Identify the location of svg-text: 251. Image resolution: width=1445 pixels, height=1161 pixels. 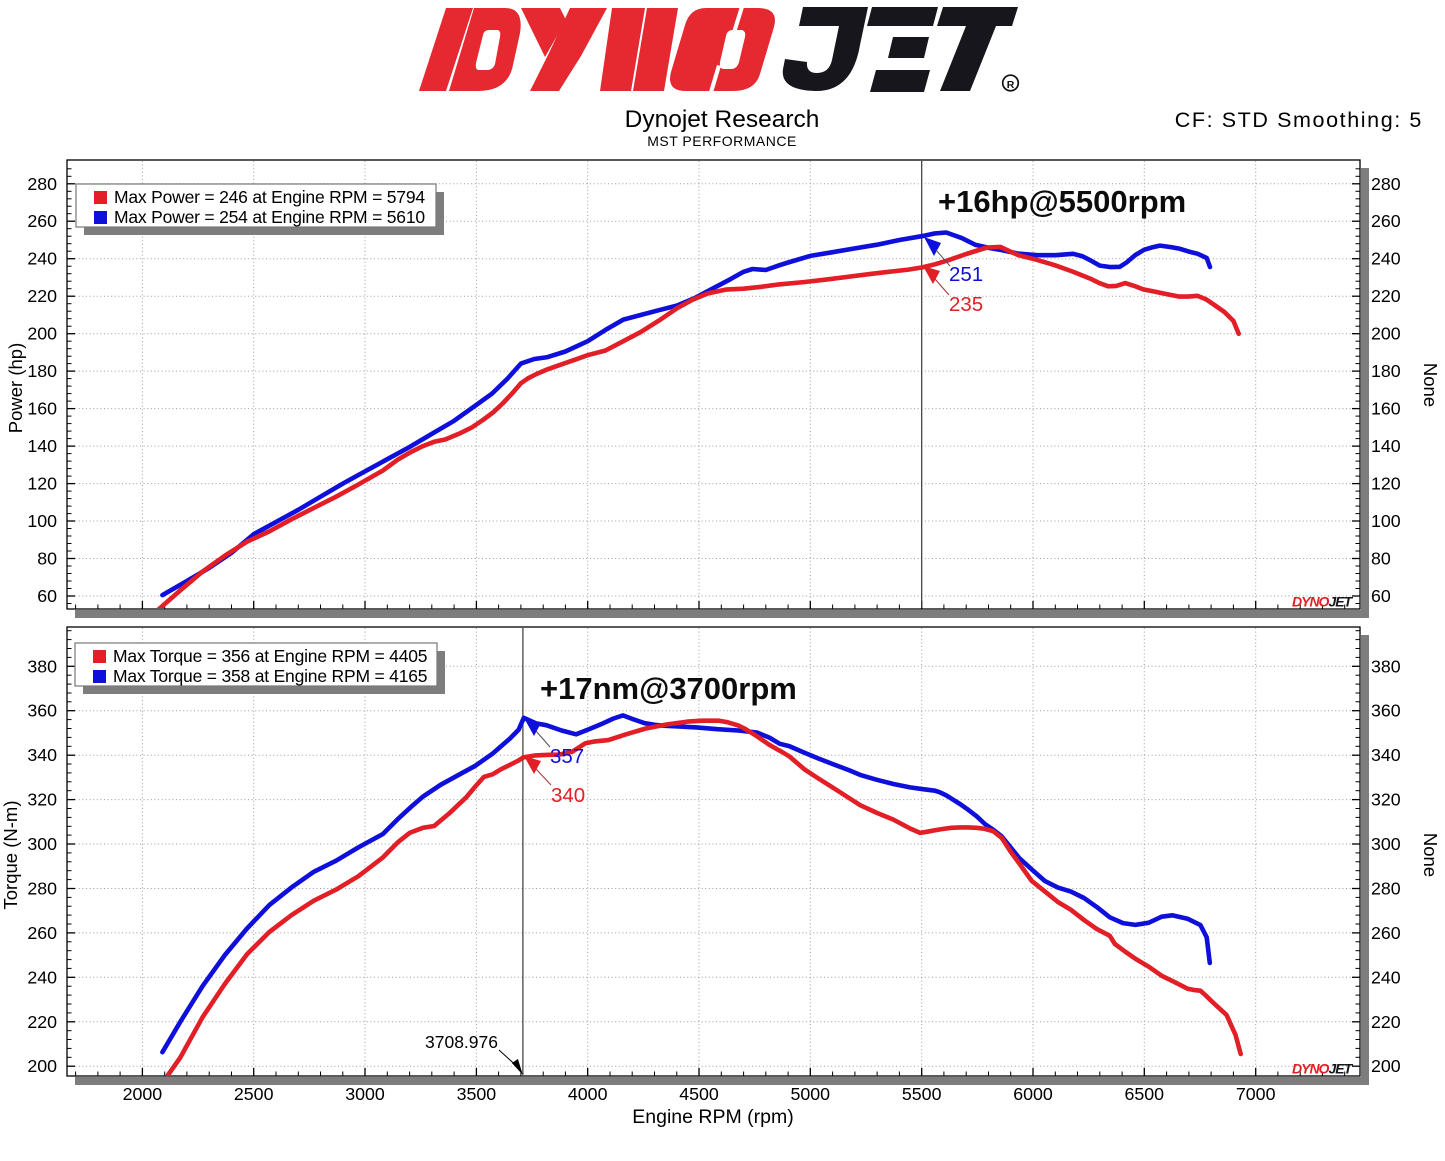
(966, 274).